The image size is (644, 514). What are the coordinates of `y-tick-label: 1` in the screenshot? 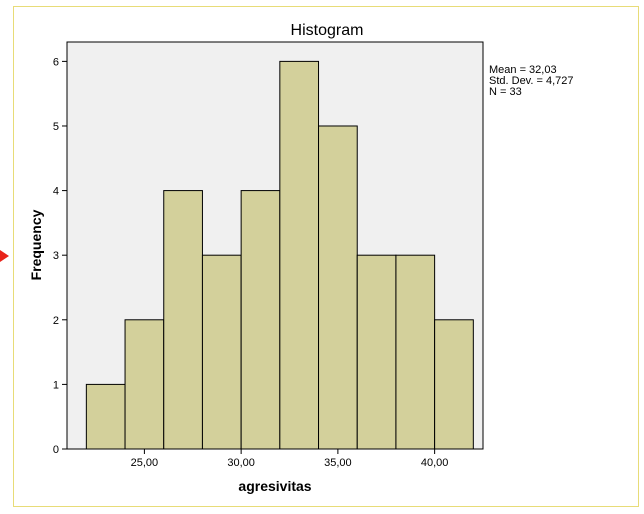 It's located at (56, 385).